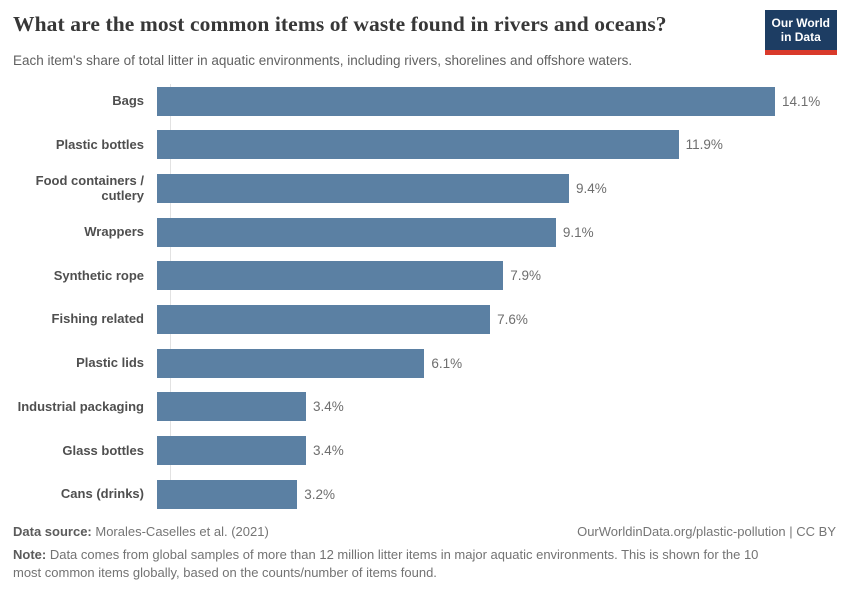 Image resolution: width=850 pixels, height=600 pixels. What do you see at coordinates (578, 232) in the screenshot?
I see `value-label: 9.1%` at bounding box center [578, 232].